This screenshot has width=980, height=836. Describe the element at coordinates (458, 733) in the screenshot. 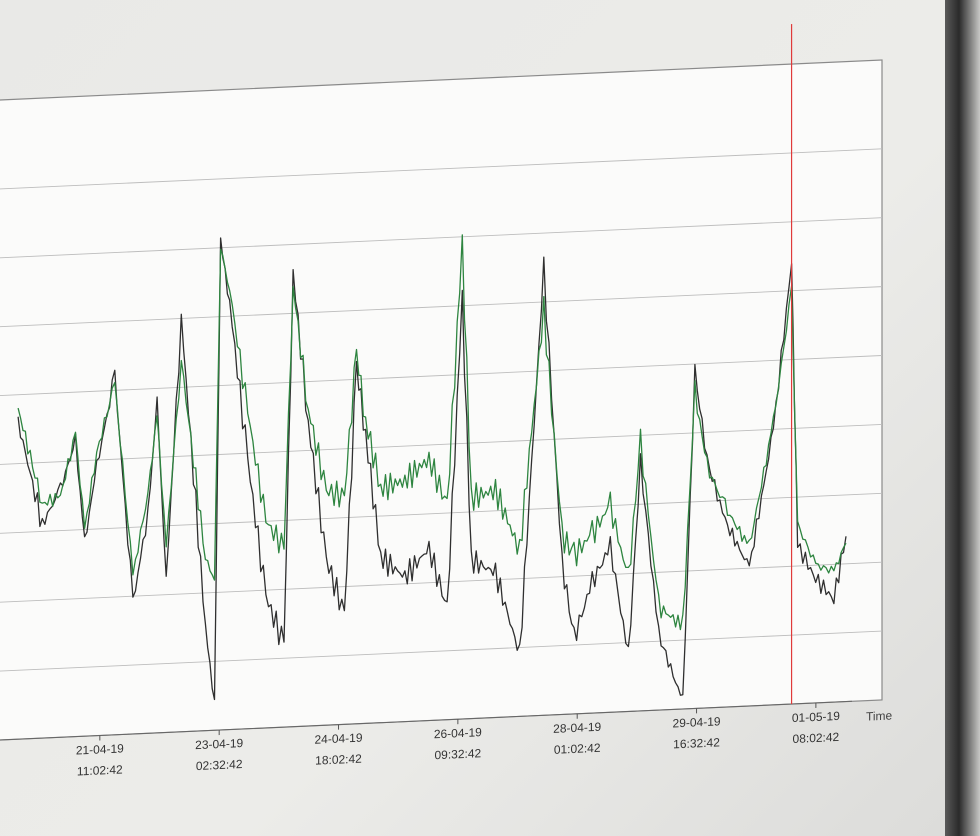

I see `x-tick-date-label: 26-04-19` at that location.